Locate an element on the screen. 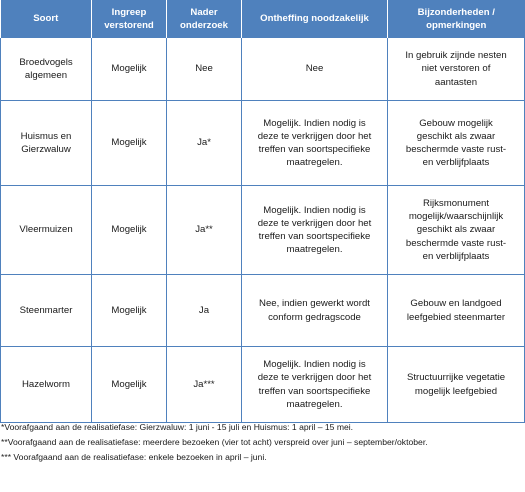 The width and height of the screenshot is (525, 492). header-nader-onderzoek: Nader onderzoek is located at coordinates (204, 19).